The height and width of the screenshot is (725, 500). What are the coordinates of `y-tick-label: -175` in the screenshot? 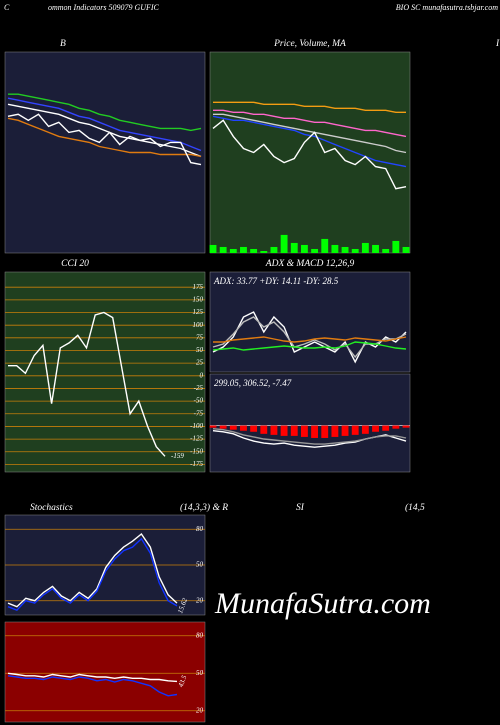 It's located at (196, 464).